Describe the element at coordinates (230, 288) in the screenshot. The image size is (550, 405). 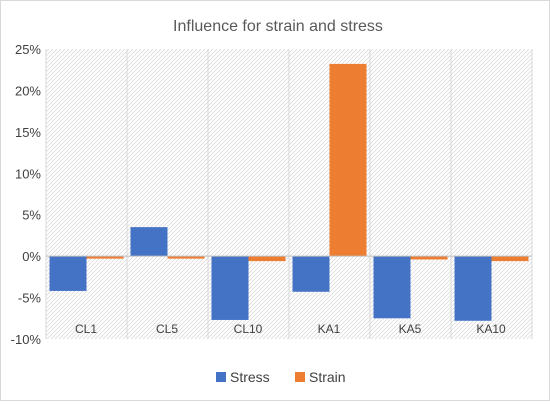
I see `bar-stress-cl10` at that location.